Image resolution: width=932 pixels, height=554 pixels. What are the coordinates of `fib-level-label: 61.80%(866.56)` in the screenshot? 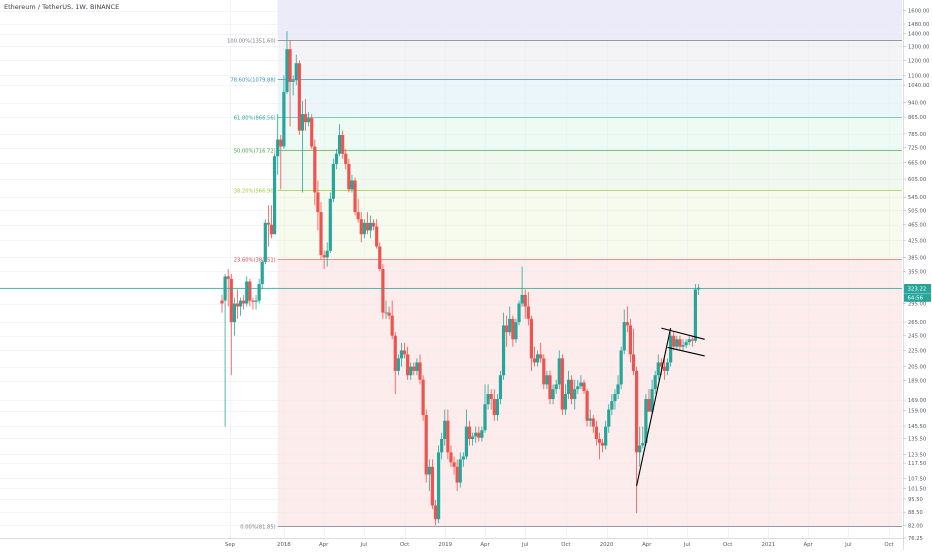 It's located at (255, 119).